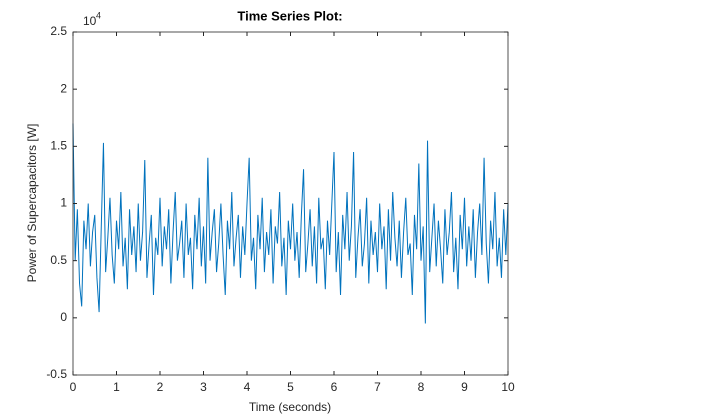 The height and width of the screenshot is (418, 704). What do you see at coordinates (334, 387) in the screenshot?
I see `x-tick-label: 6` at bounding box center [334, 387].